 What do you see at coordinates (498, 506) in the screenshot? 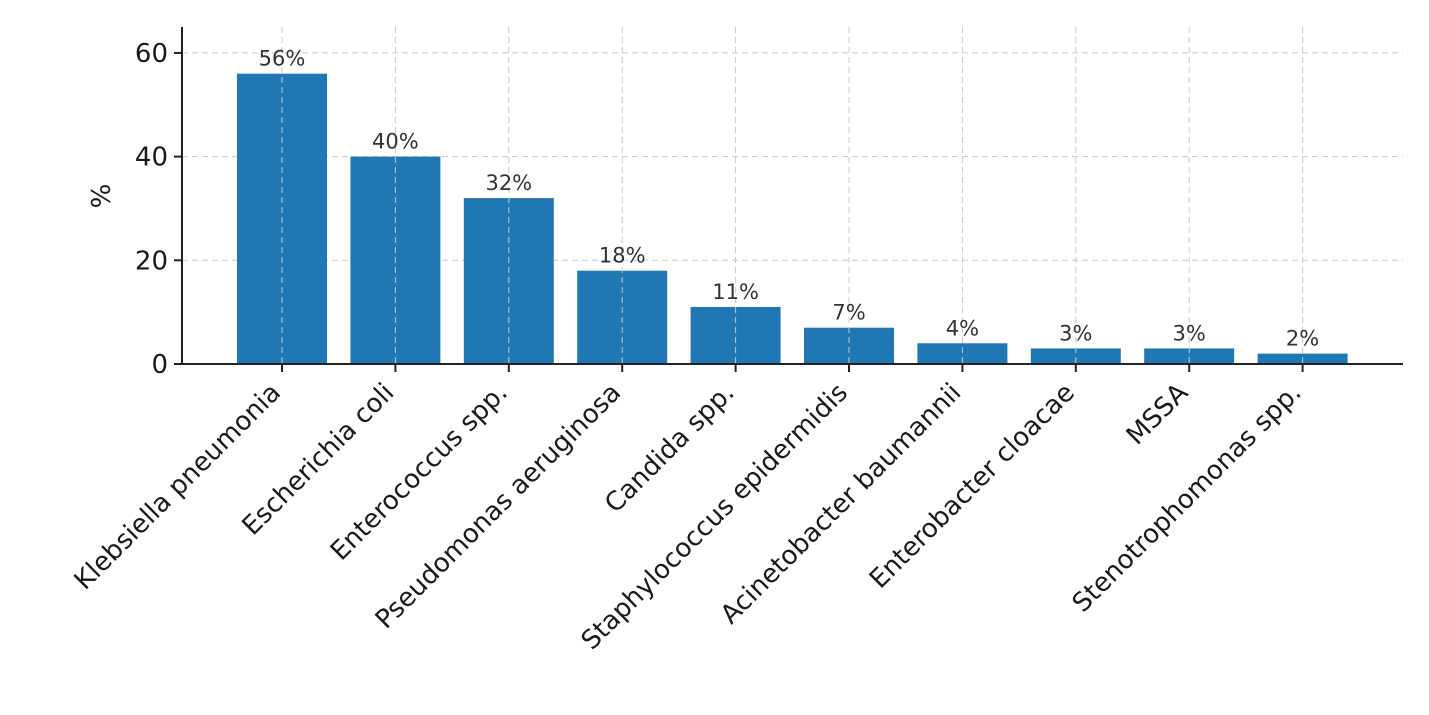
I see `x-tick-label-3: Pseudomonas aeruginosa` at bounding box center [498, 506].